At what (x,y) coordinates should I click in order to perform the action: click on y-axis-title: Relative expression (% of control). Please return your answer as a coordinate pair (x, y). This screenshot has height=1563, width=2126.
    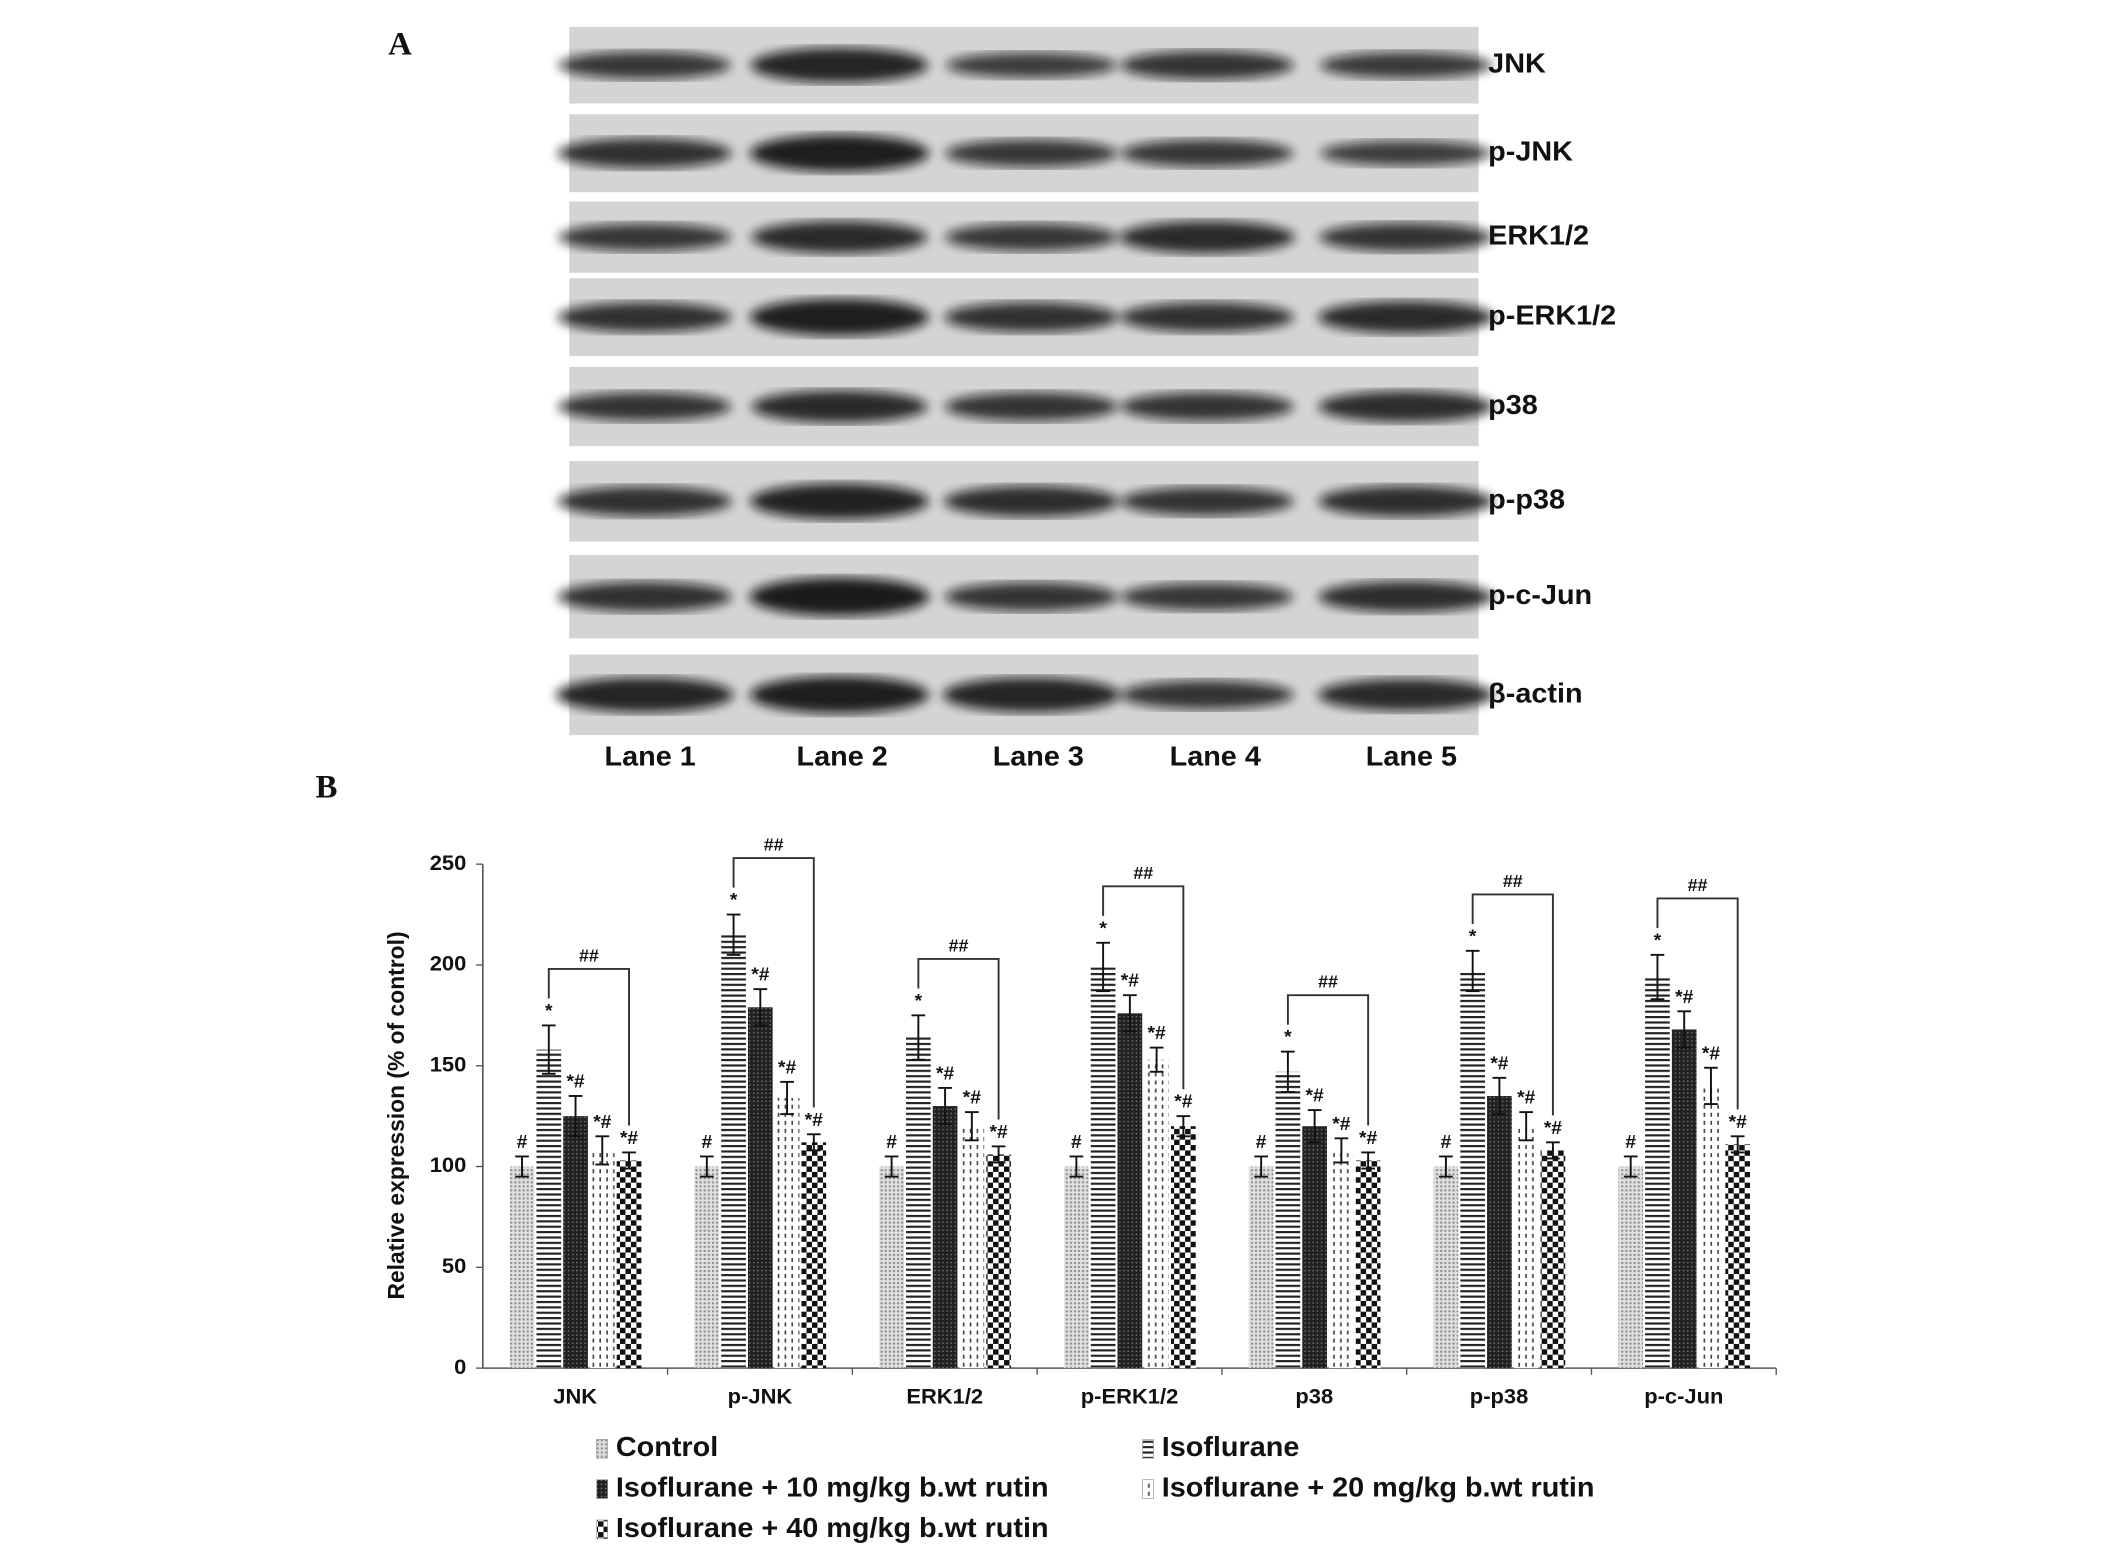
    Looking at the image, I should click on (396, 1115).